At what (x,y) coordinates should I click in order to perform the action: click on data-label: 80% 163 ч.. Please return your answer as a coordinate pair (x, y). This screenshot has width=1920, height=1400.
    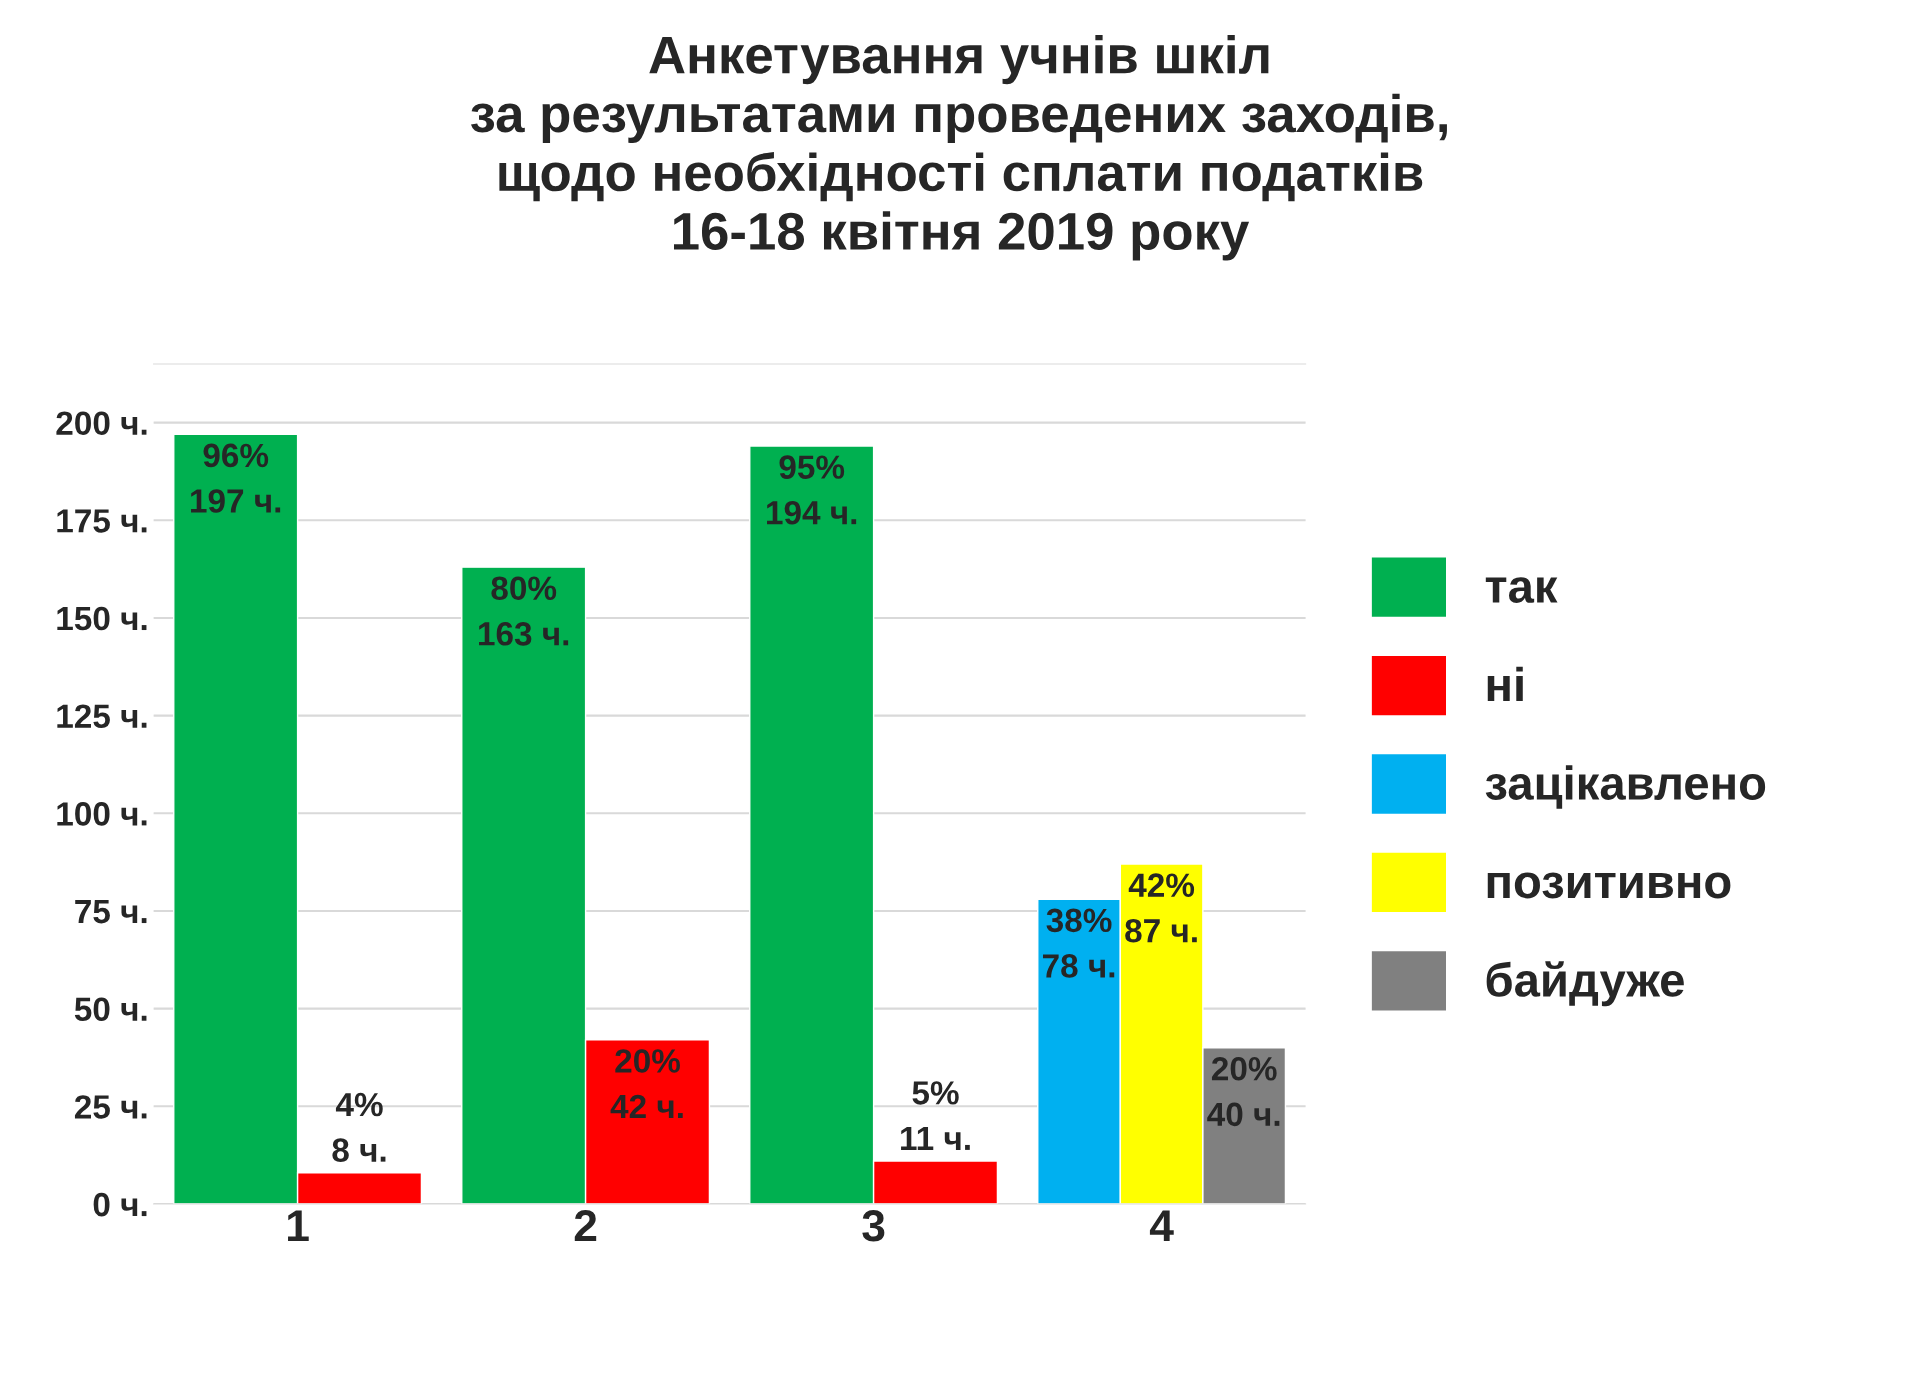
    Looking at the image, I should click on (524, 611).